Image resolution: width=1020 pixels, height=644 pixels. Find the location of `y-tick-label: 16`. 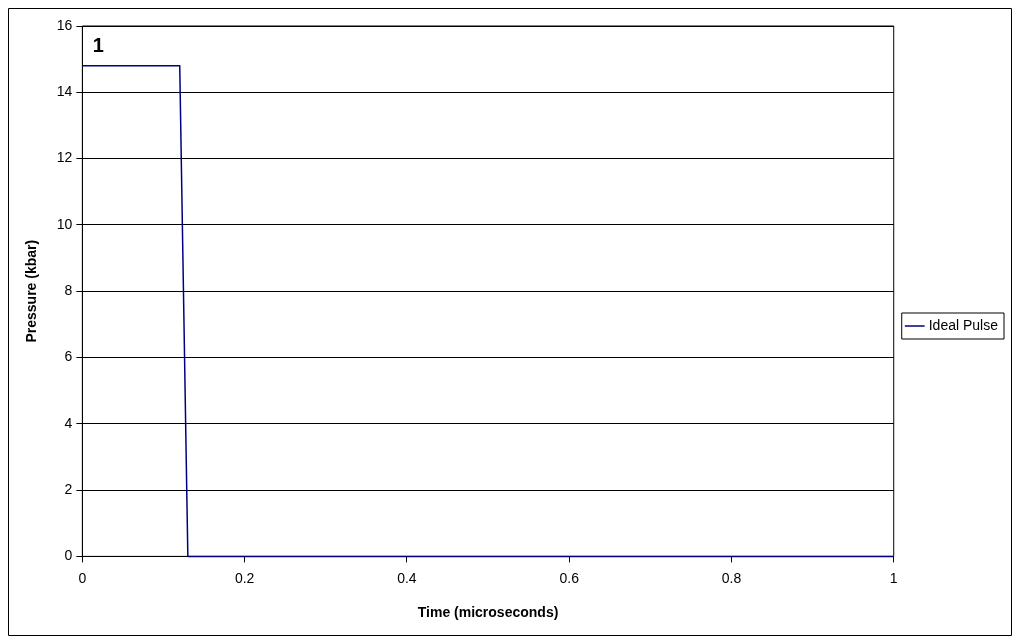

y-tick-label: 16 is located at coordinates (64, 24).